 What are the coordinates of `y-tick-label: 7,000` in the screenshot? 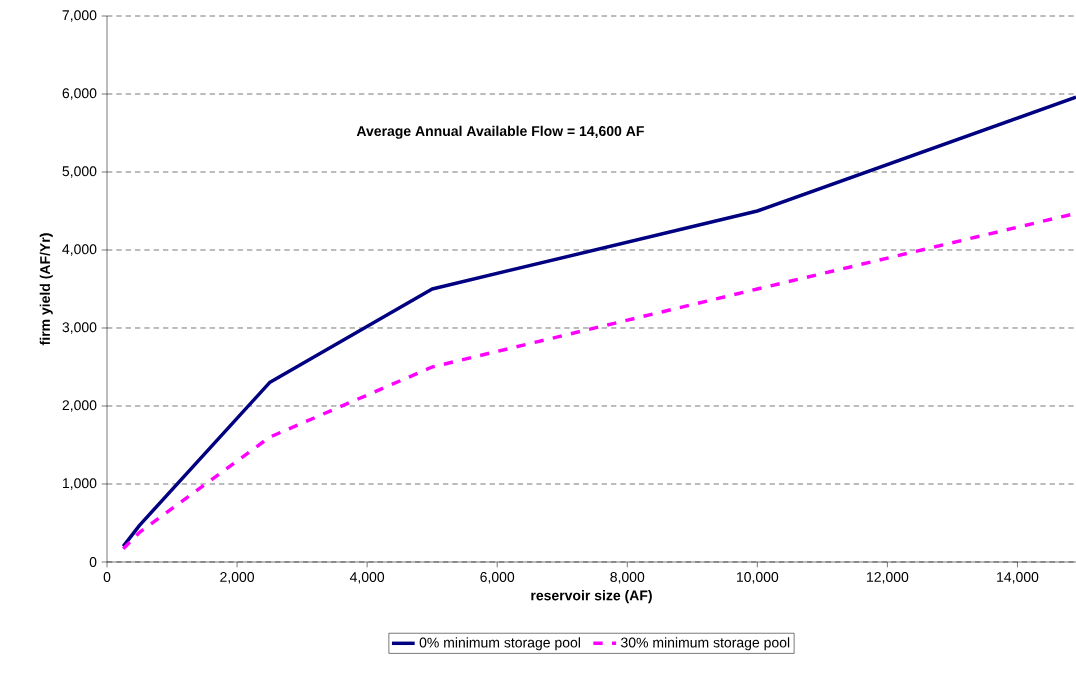 It's located at (79, 16).